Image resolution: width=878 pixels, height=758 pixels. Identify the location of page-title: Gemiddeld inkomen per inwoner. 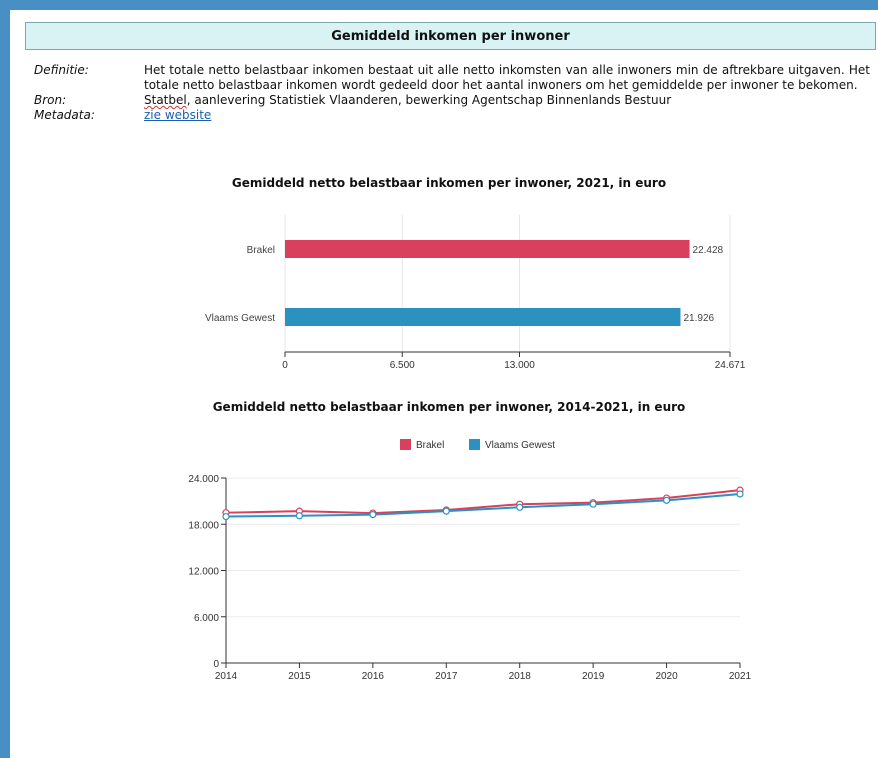
(450, 36).